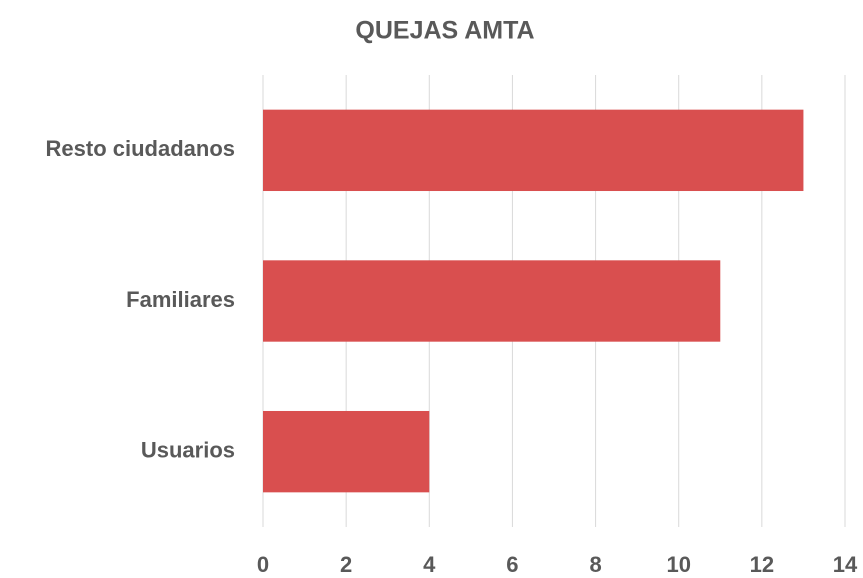 This screenshot has width=863, height=578. What do you see at coordinates (845, 564) in the screenshot?
I see `x-tick-label: 14` at bounding box center [845, 564].